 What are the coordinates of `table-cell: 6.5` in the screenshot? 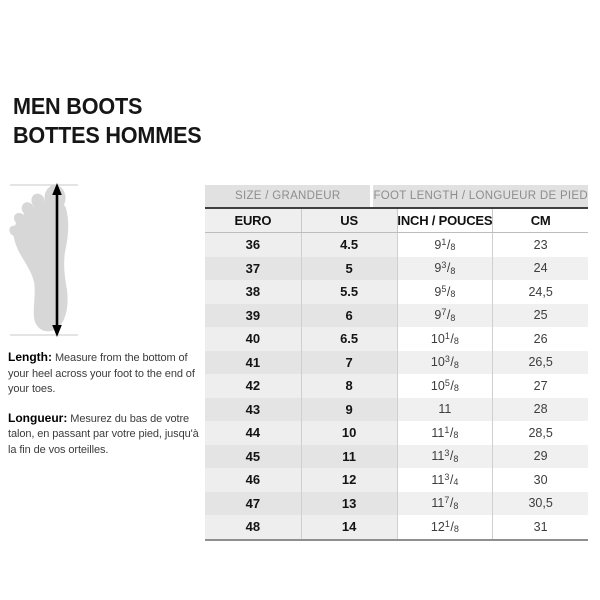 It's located at (348, 339).